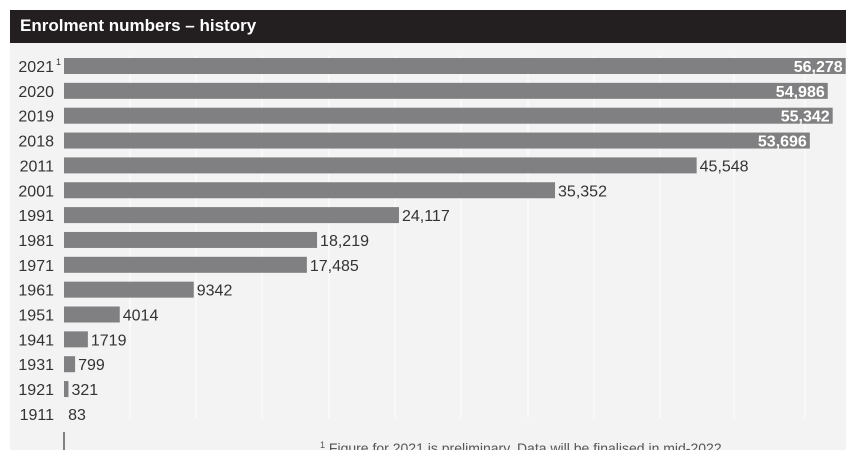 This screenshot has width=846, height=450. I want to click on value-label: 24,117, so click(426, 216).